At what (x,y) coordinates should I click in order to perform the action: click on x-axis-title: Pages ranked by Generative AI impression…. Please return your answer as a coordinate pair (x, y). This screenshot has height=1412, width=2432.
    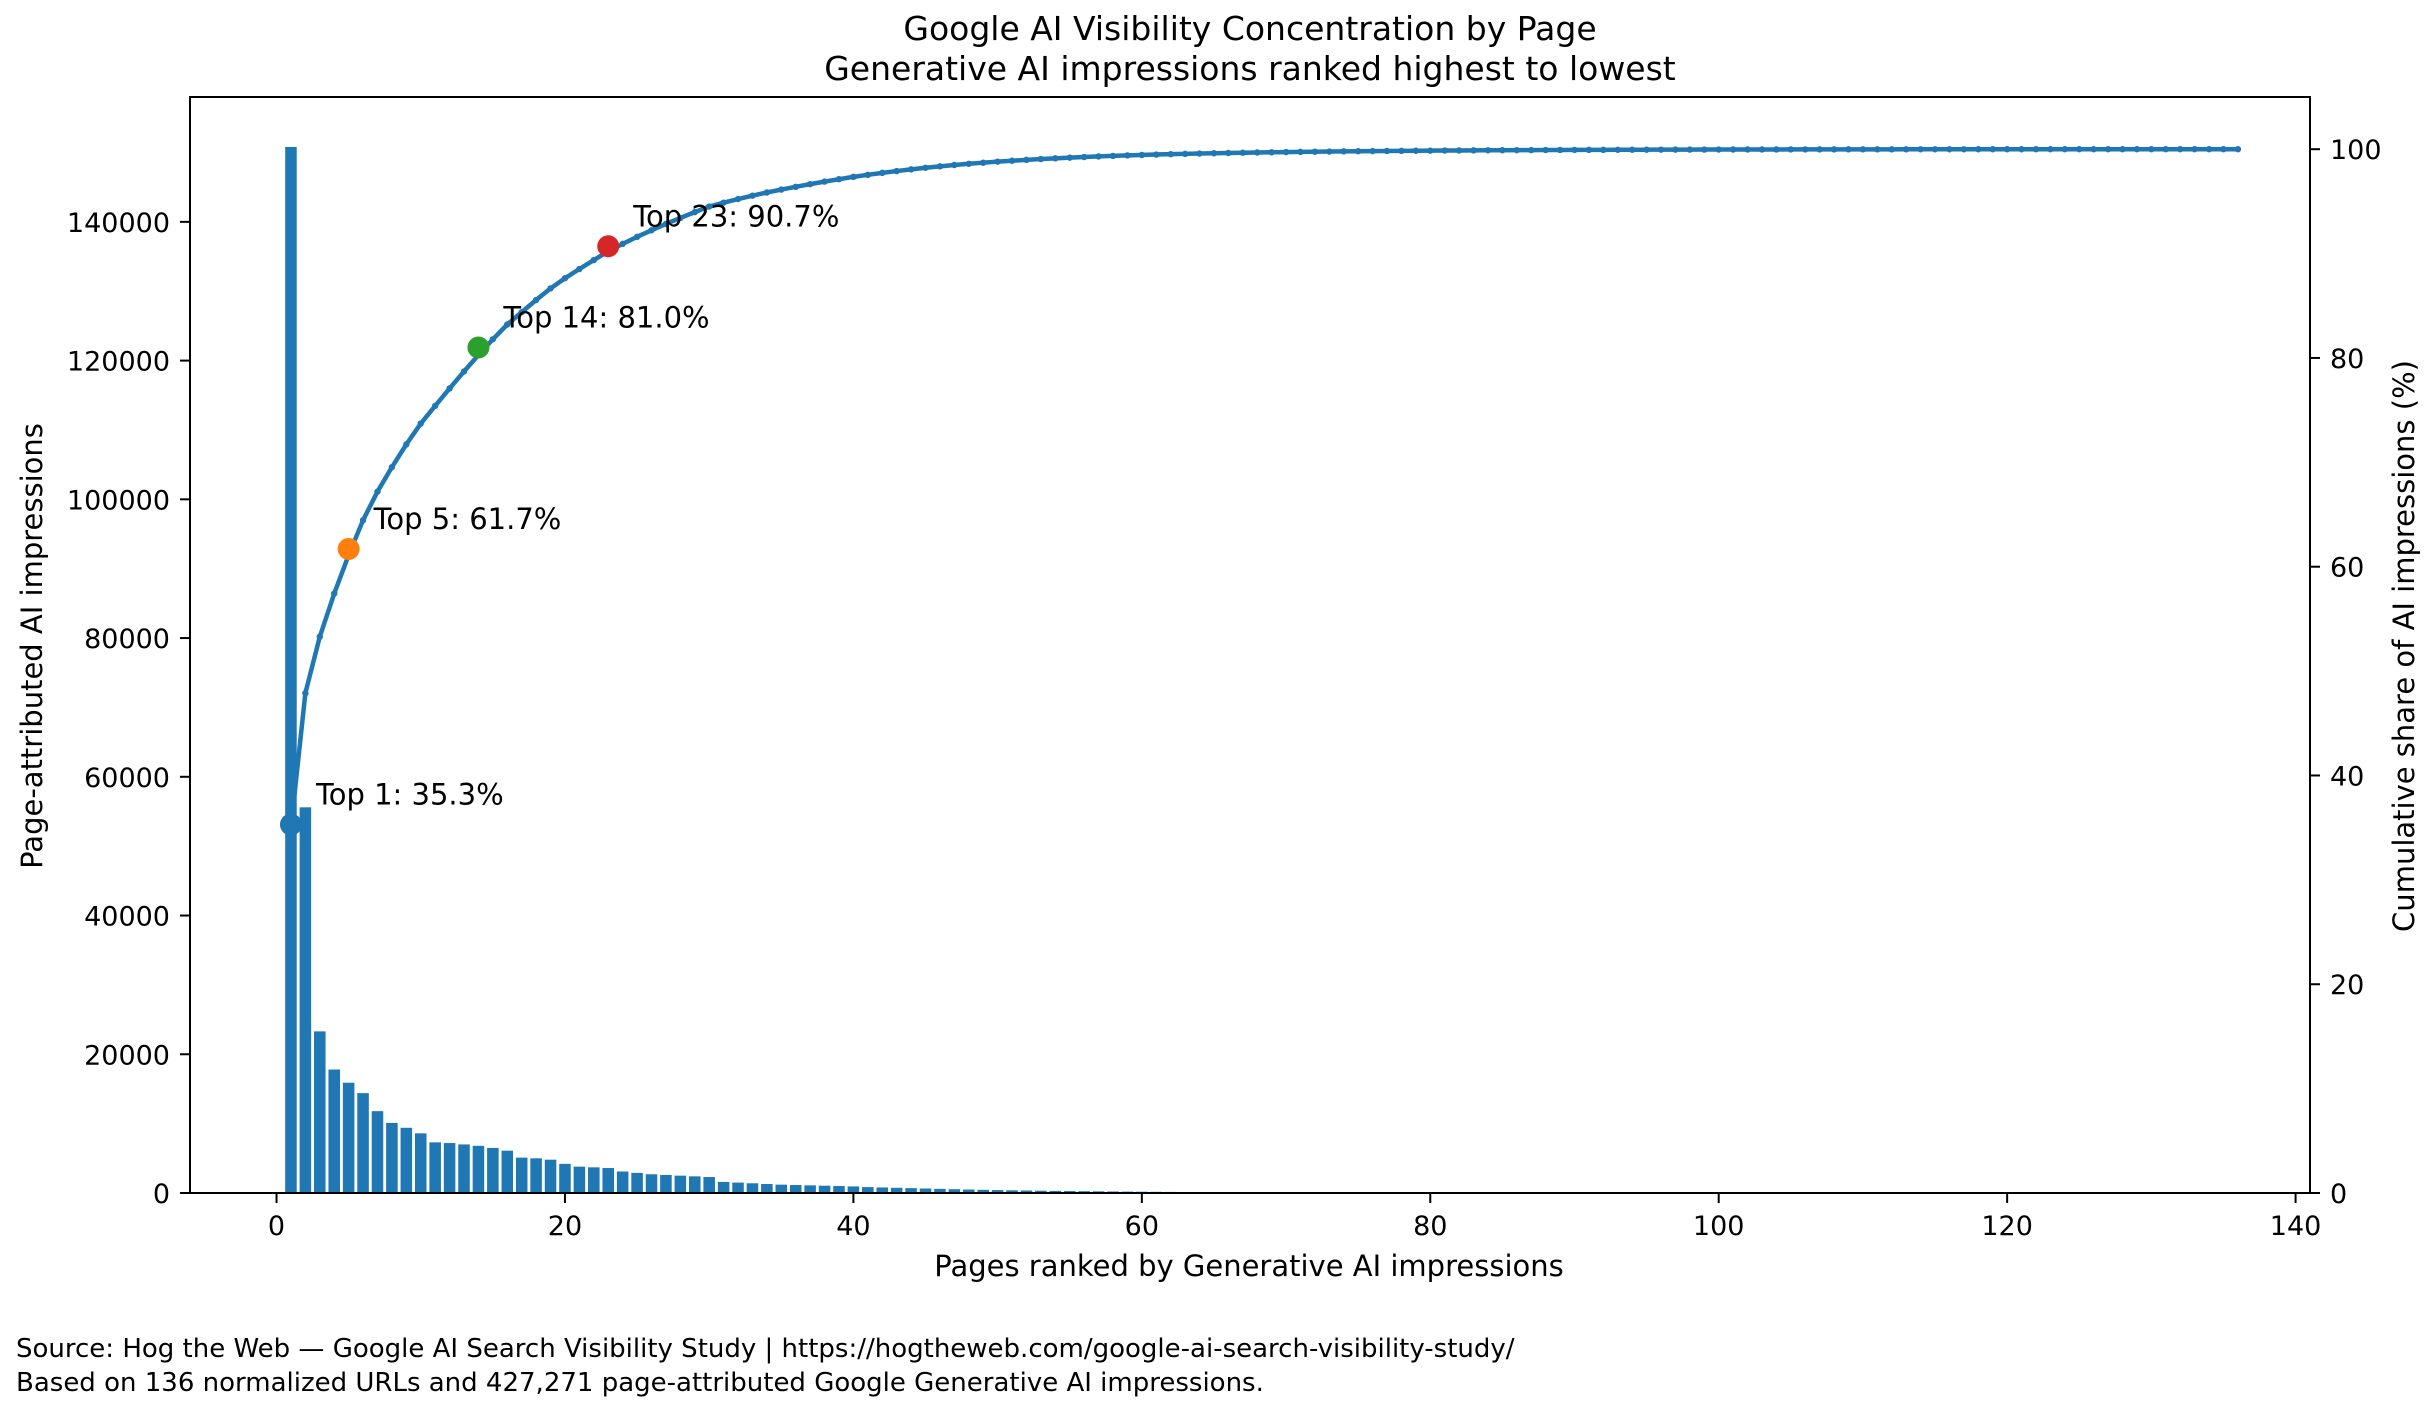
    Looking at the image, I should click on (1248, 1266).